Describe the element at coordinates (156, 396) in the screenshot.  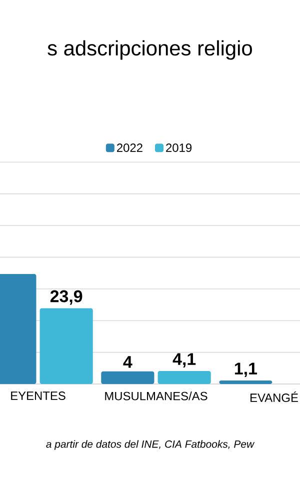
I see `x-tick-label: MUSULMANES/AS` at that location.